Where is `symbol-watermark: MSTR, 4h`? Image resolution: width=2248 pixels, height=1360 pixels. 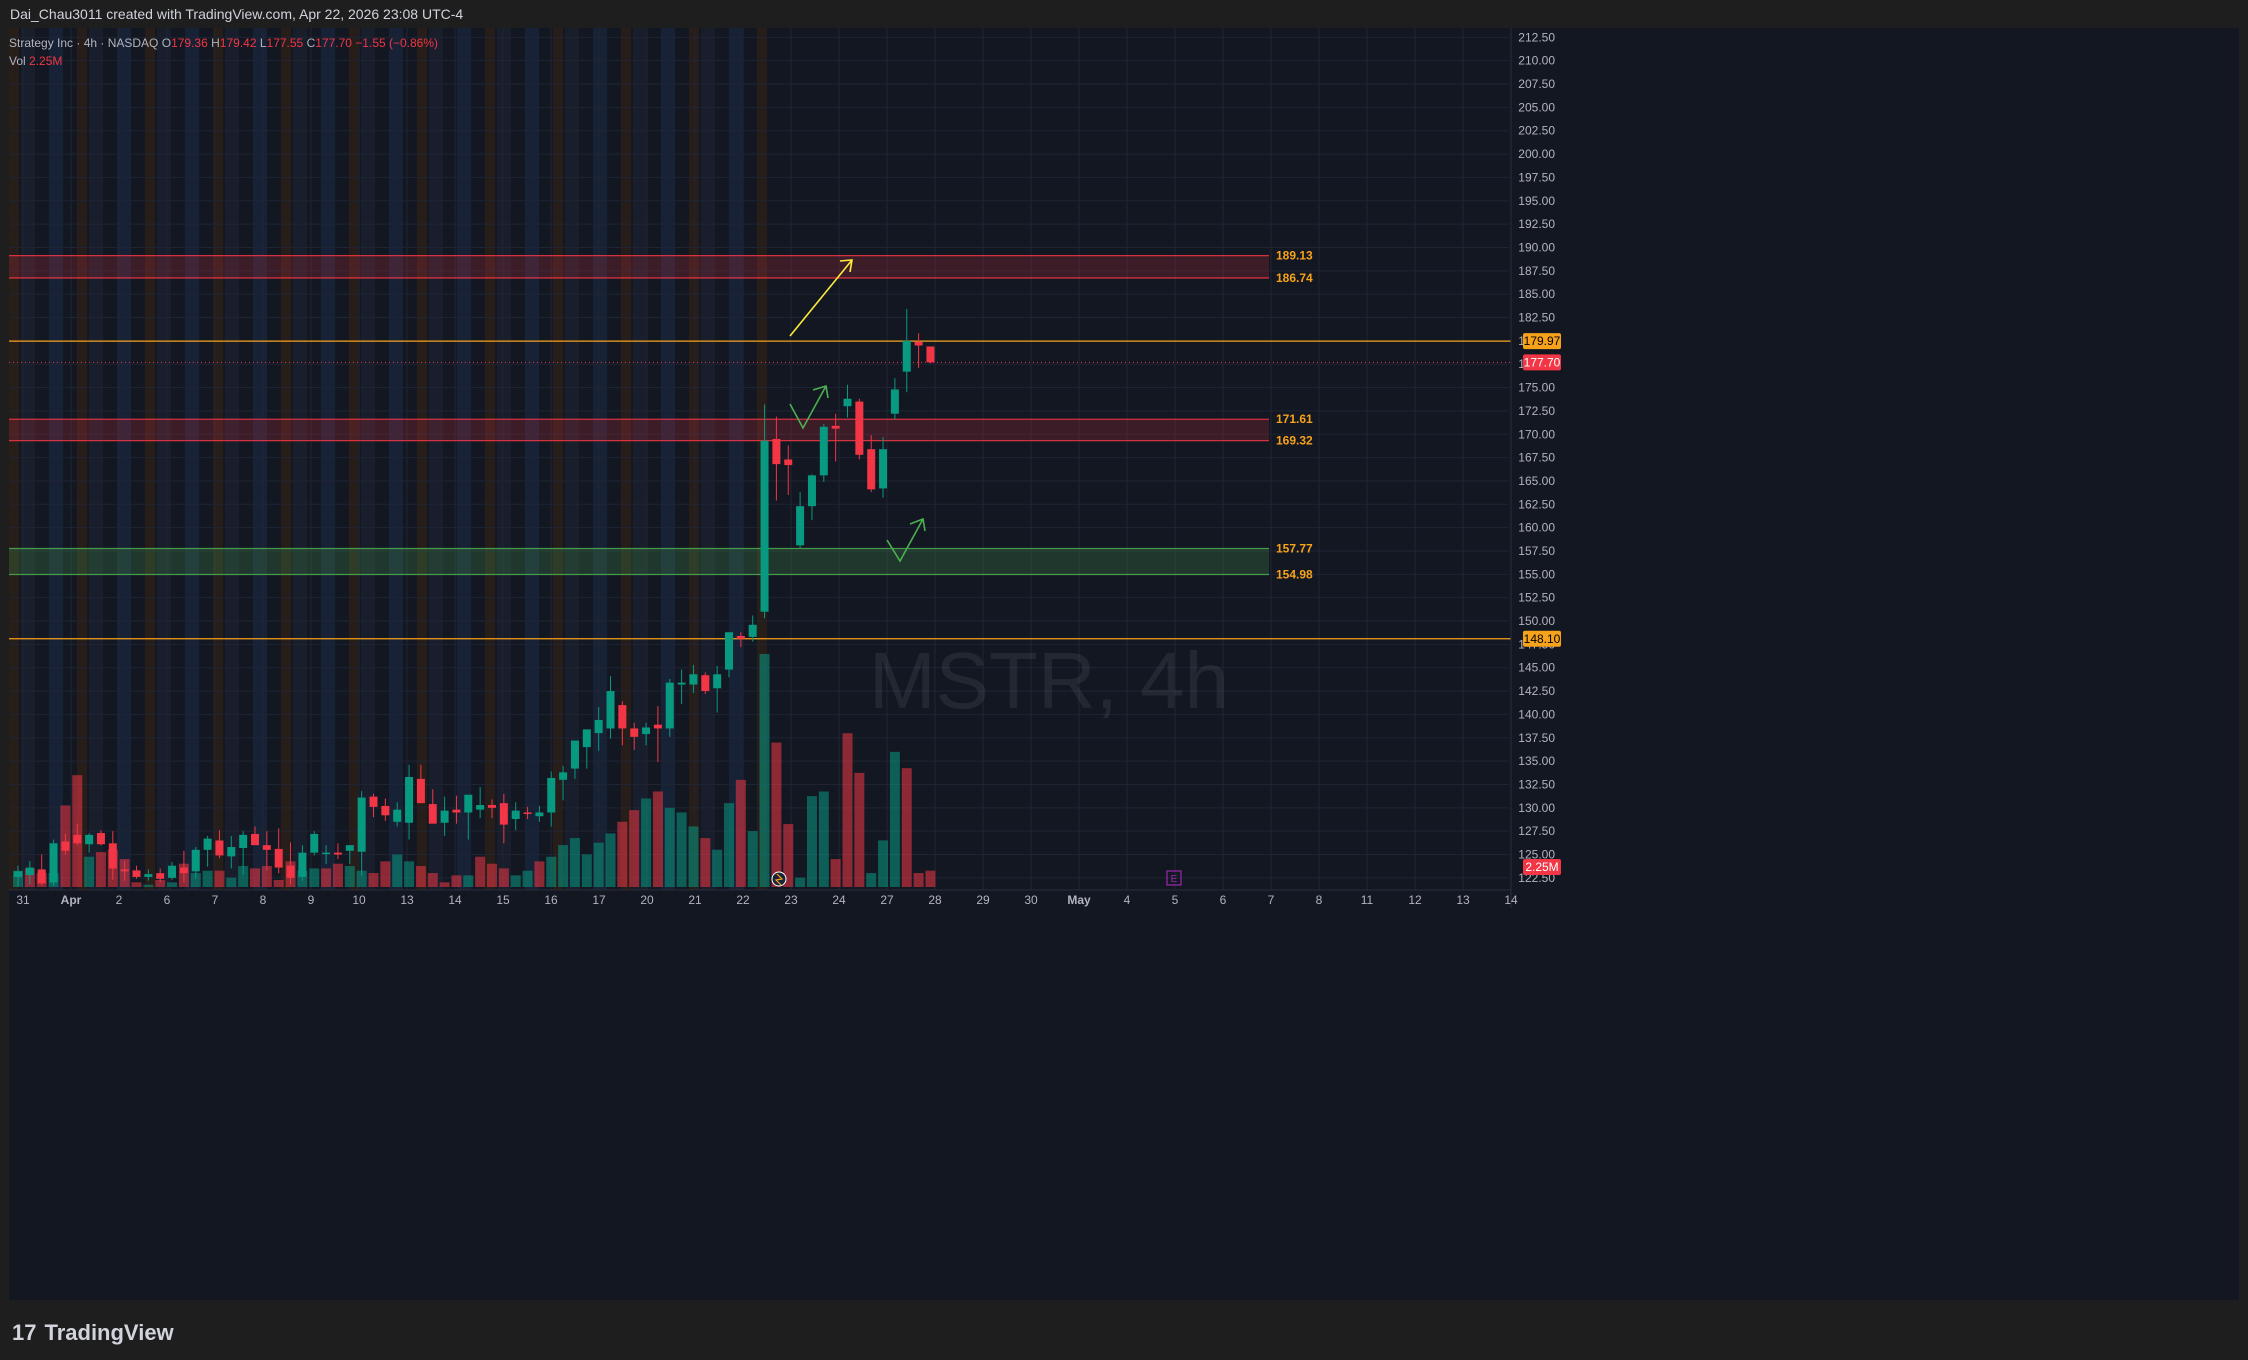
symbol-watermark: MSTR, 4h is located at coordinates (1049, 680).